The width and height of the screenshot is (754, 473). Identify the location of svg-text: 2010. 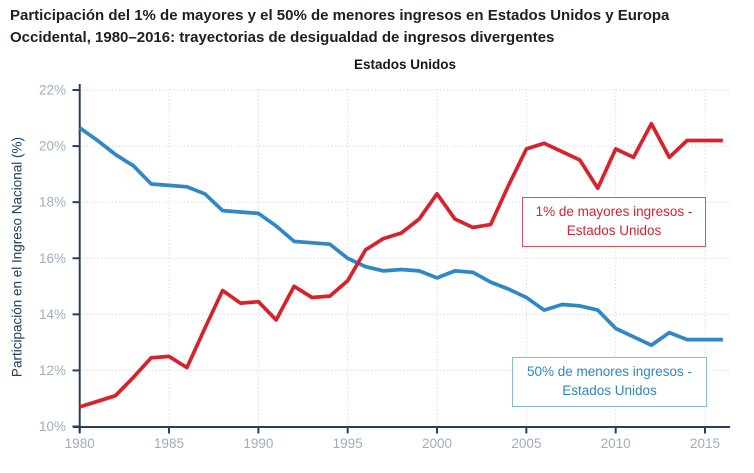
(616, 443).